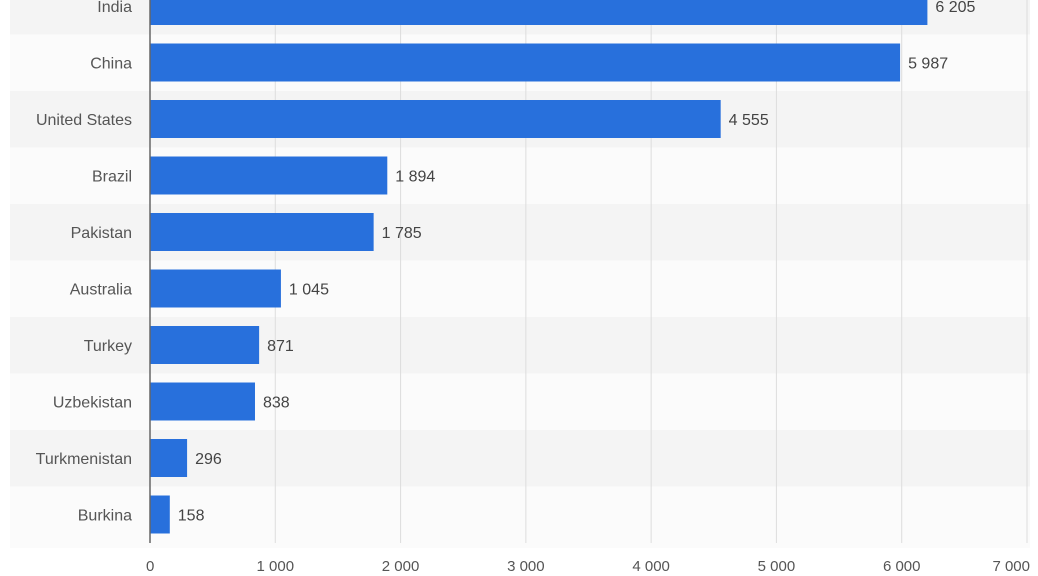  What do you see at coordinates (84, 120) in the screenshot?
I see `category-label: United States` at bounding box center [84, 120].